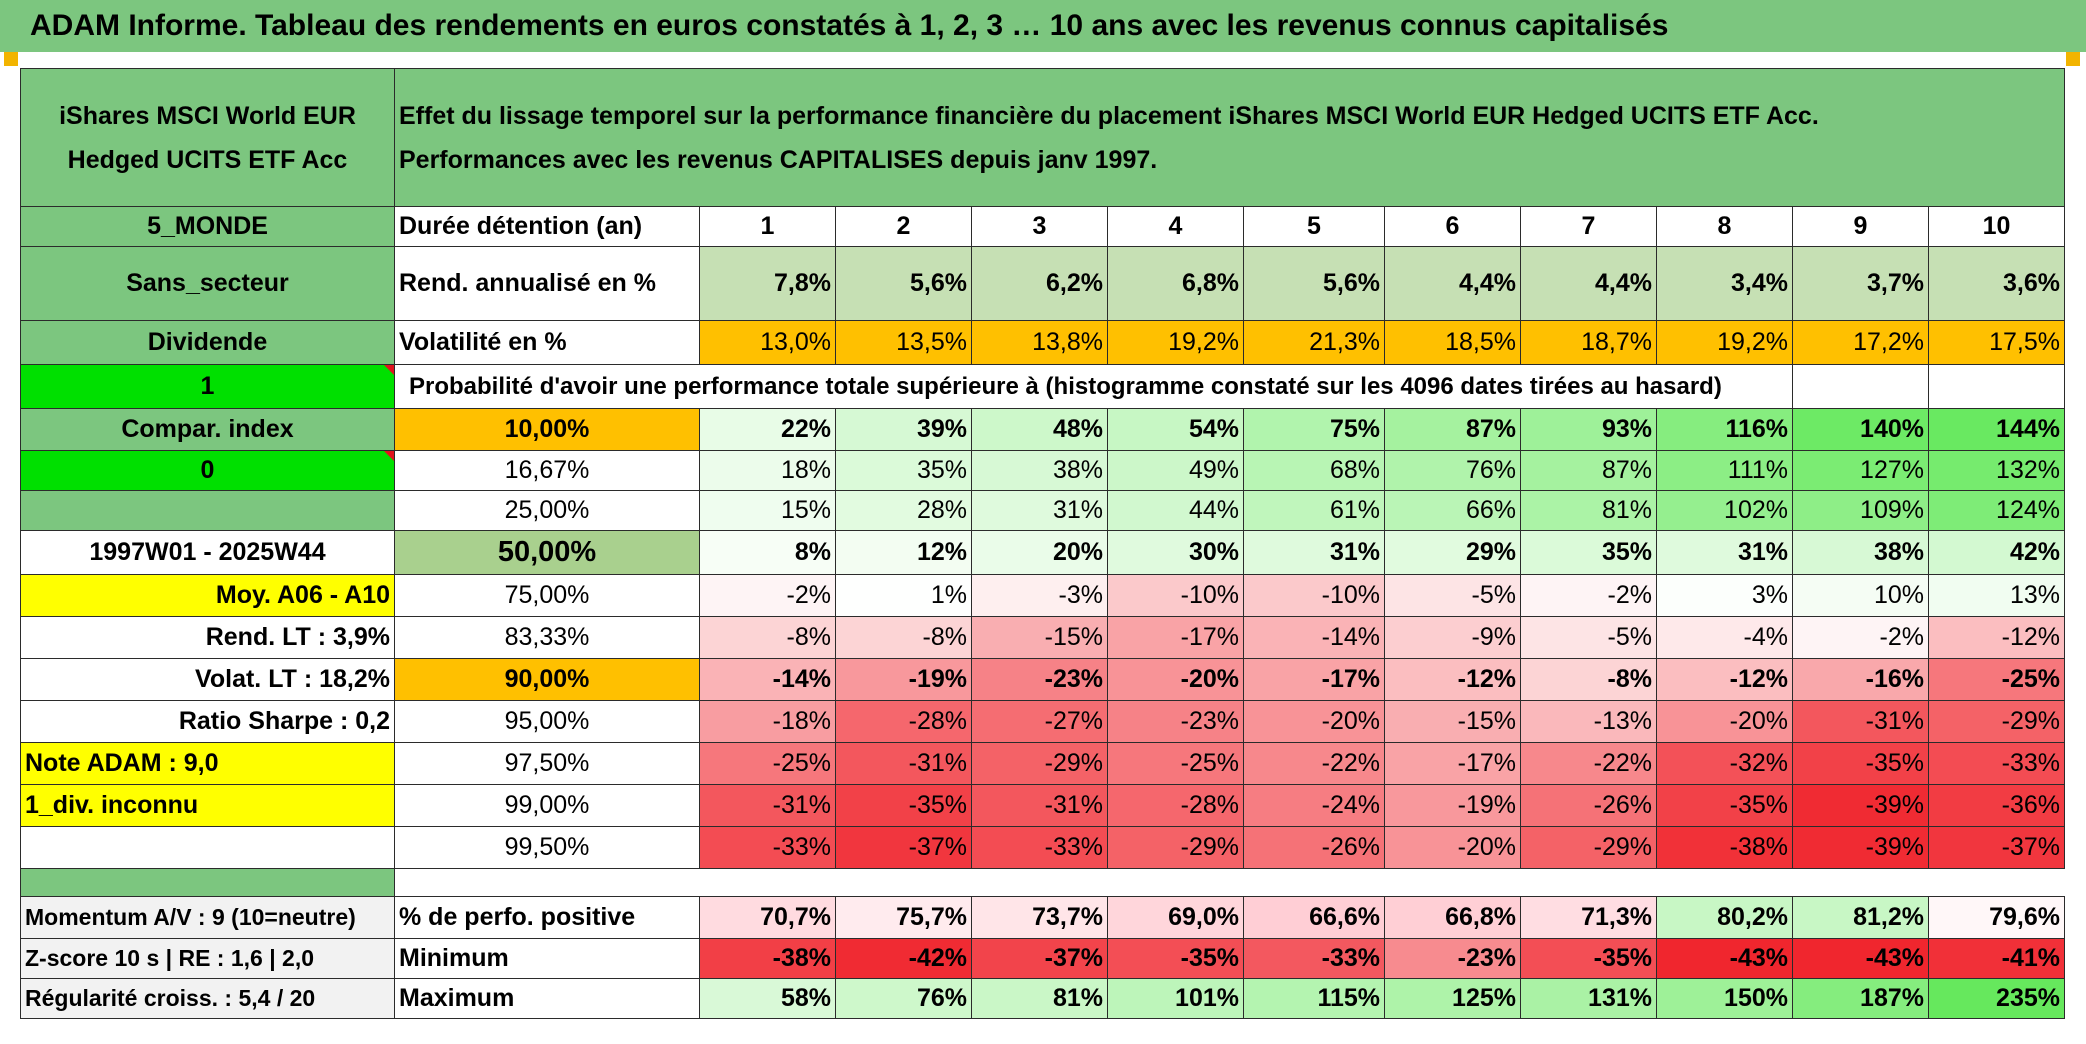  What do you see at coordinates (207, 552) in the screenshot?
I see `period-label: 1997W01 - 2025W44` at bounding box center [207, 552].